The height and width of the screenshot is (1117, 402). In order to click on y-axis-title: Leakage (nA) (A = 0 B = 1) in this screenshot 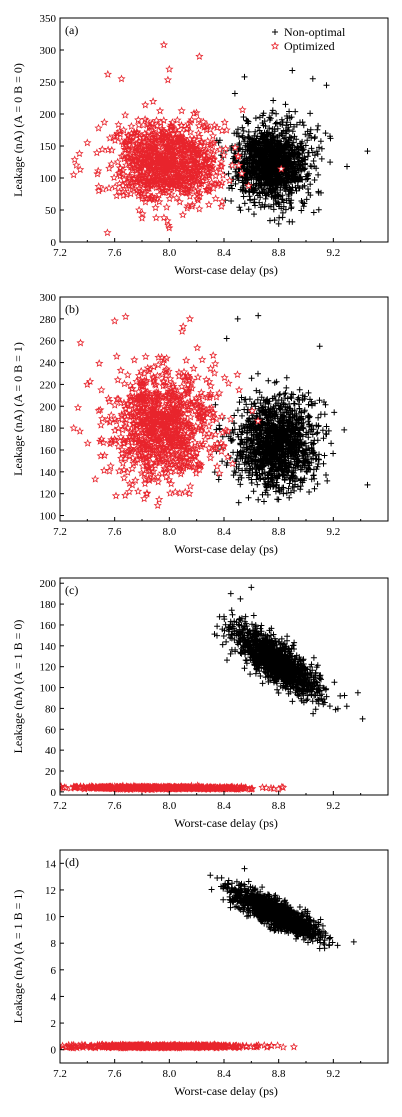, I will do `click(18, 409)`.